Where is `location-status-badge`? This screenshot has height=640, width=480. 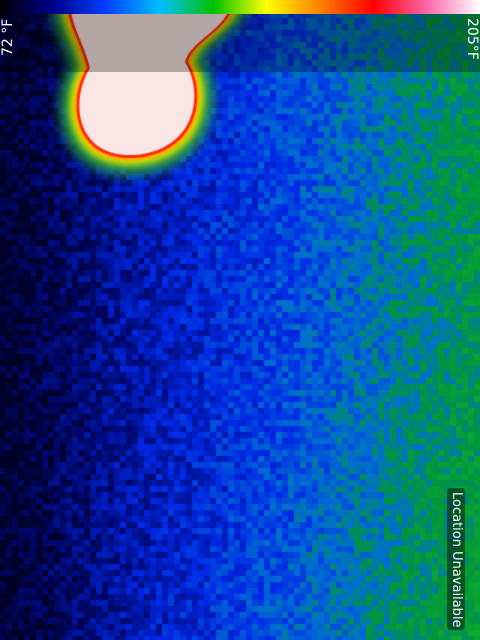 location-status-badge is located at coordinates (456, 559).